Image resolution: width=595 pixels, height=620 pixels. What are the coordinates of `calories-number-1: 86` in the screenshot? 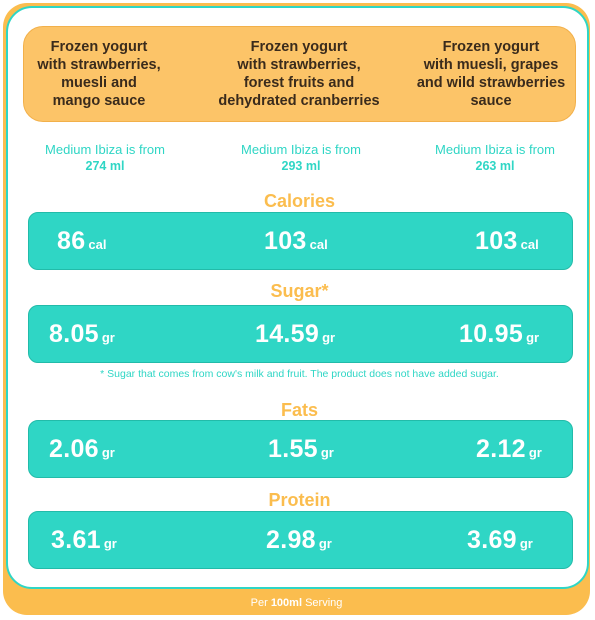 It's located at (71, 240).